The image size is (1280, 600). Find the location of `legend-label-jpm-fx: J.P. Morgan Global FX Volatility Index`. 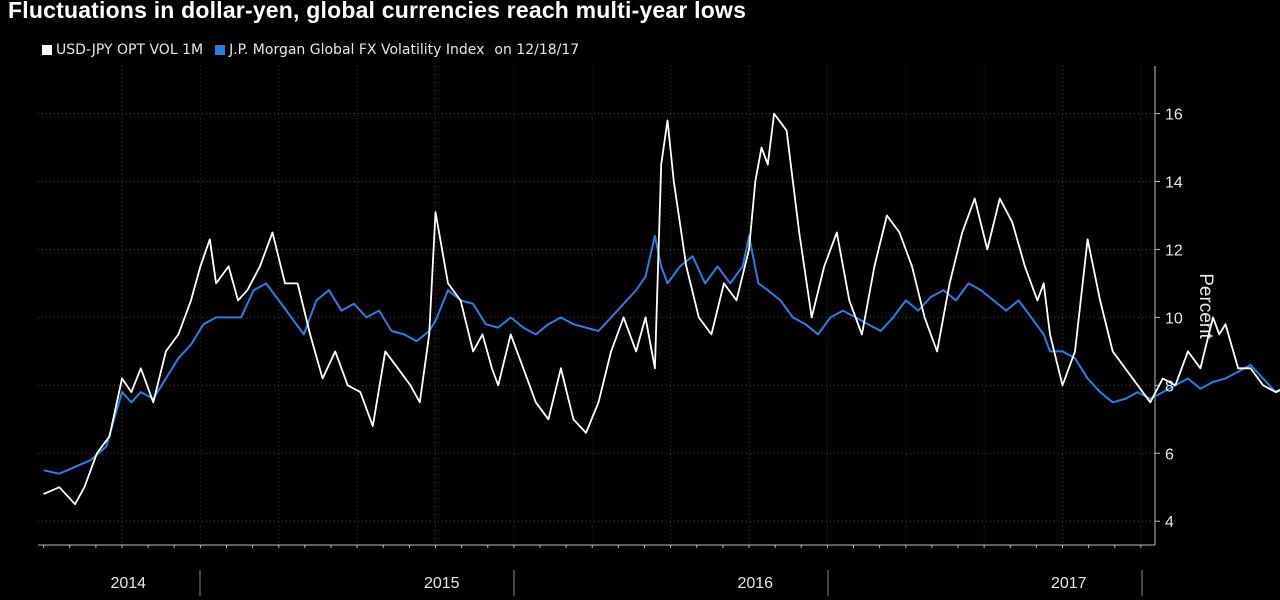

legend-label-jpm-fx: J.P. Morgan Global FX Volatility Index is located at coordinates (357, 50).